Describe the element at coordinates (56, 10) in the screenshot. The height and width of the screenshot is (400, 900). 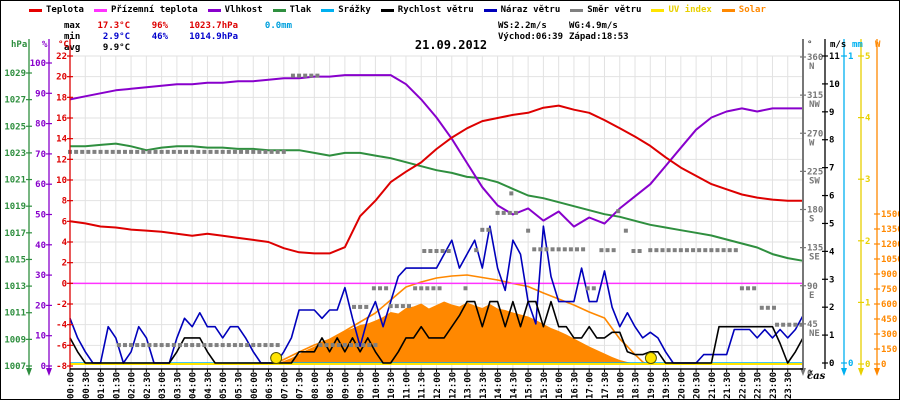
I see `legend-item: Teplota` at that location.